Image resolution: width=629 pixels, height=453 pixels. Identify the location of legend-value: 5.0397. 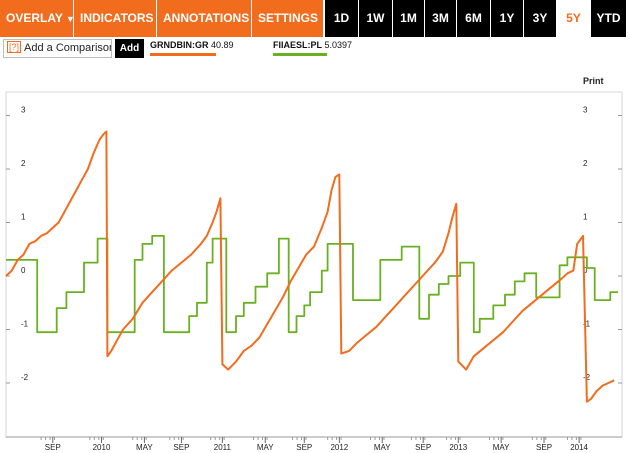
(338, 45).